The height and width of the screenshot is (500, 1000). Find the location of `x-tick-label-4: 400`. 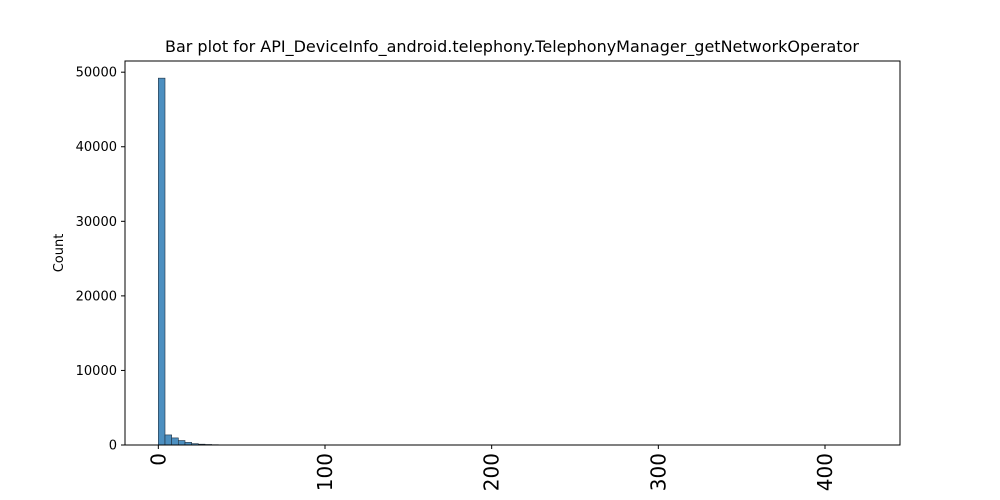

x-tick-label-4: 400 is located at coordinates (825, 472).